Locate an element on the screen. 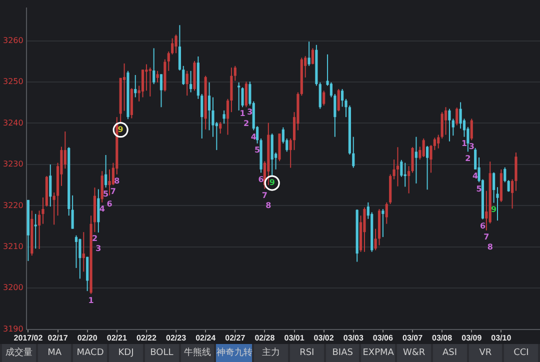 The image size is (540, 362). y-tick-label: 3220 is located at coordinates (13, 205).